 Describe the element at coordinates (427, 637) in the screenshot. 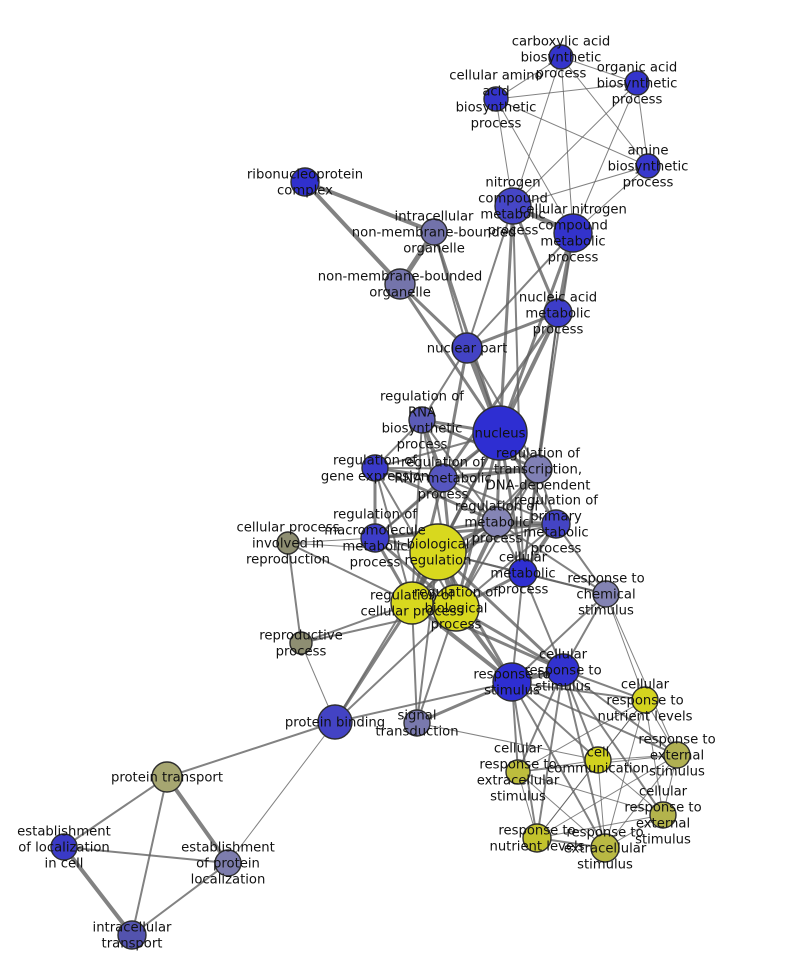

I see `edge-biological-regulation--signal-transduction` at that location.